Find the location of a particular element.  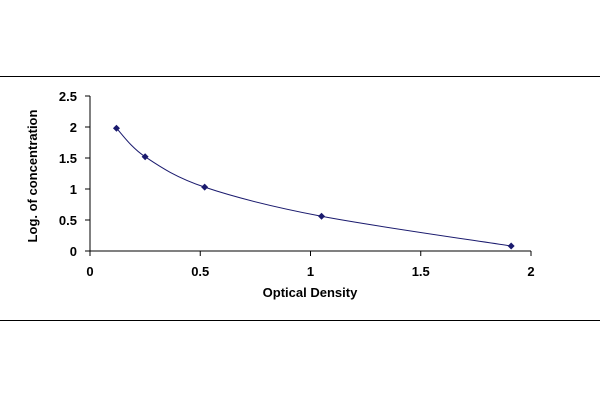

y-tick-label: 1 is located at coordinates (73, 189).